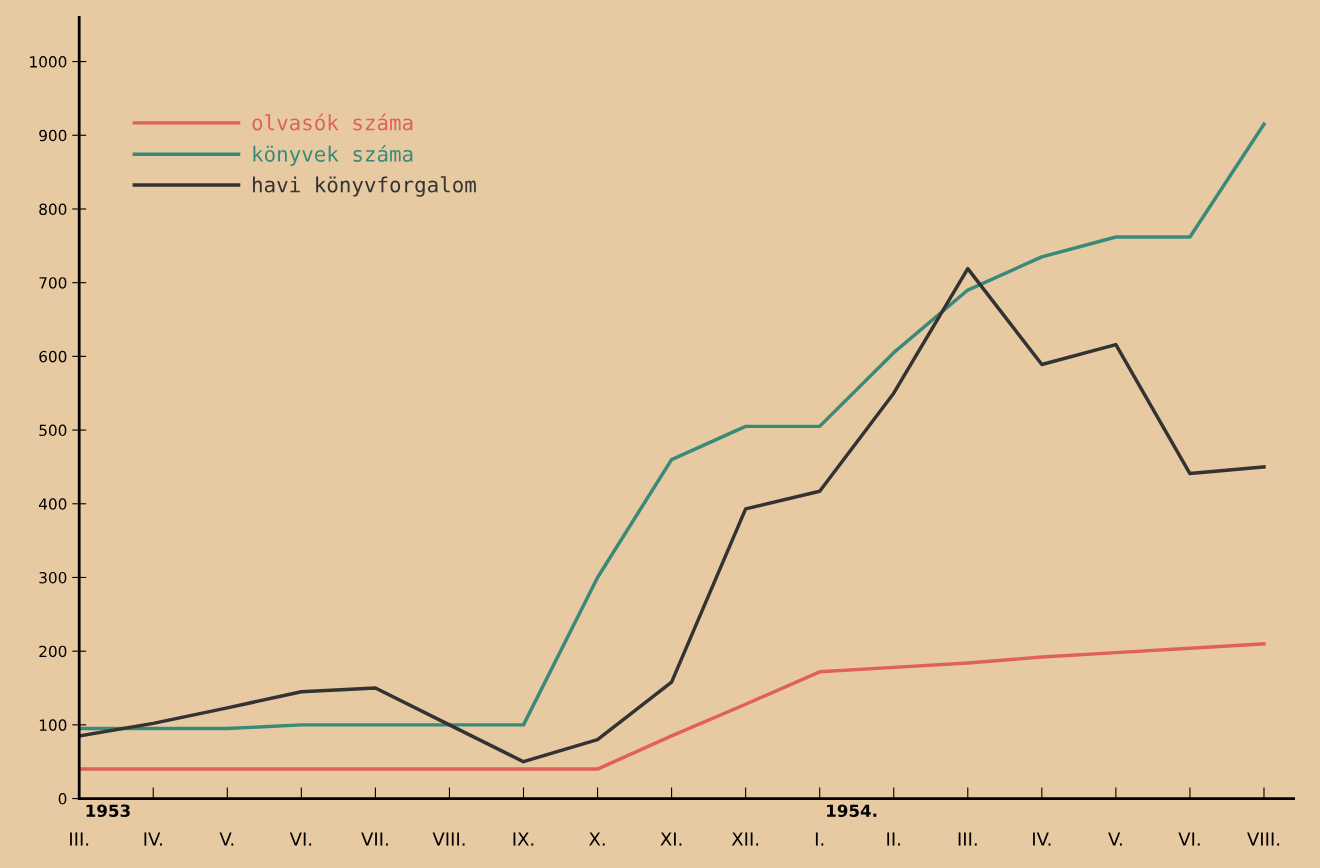  What do you see at coordinates (52, 504) in the screenshot?
I see `y-tick-label: 400` at bounding box center [52, 504].